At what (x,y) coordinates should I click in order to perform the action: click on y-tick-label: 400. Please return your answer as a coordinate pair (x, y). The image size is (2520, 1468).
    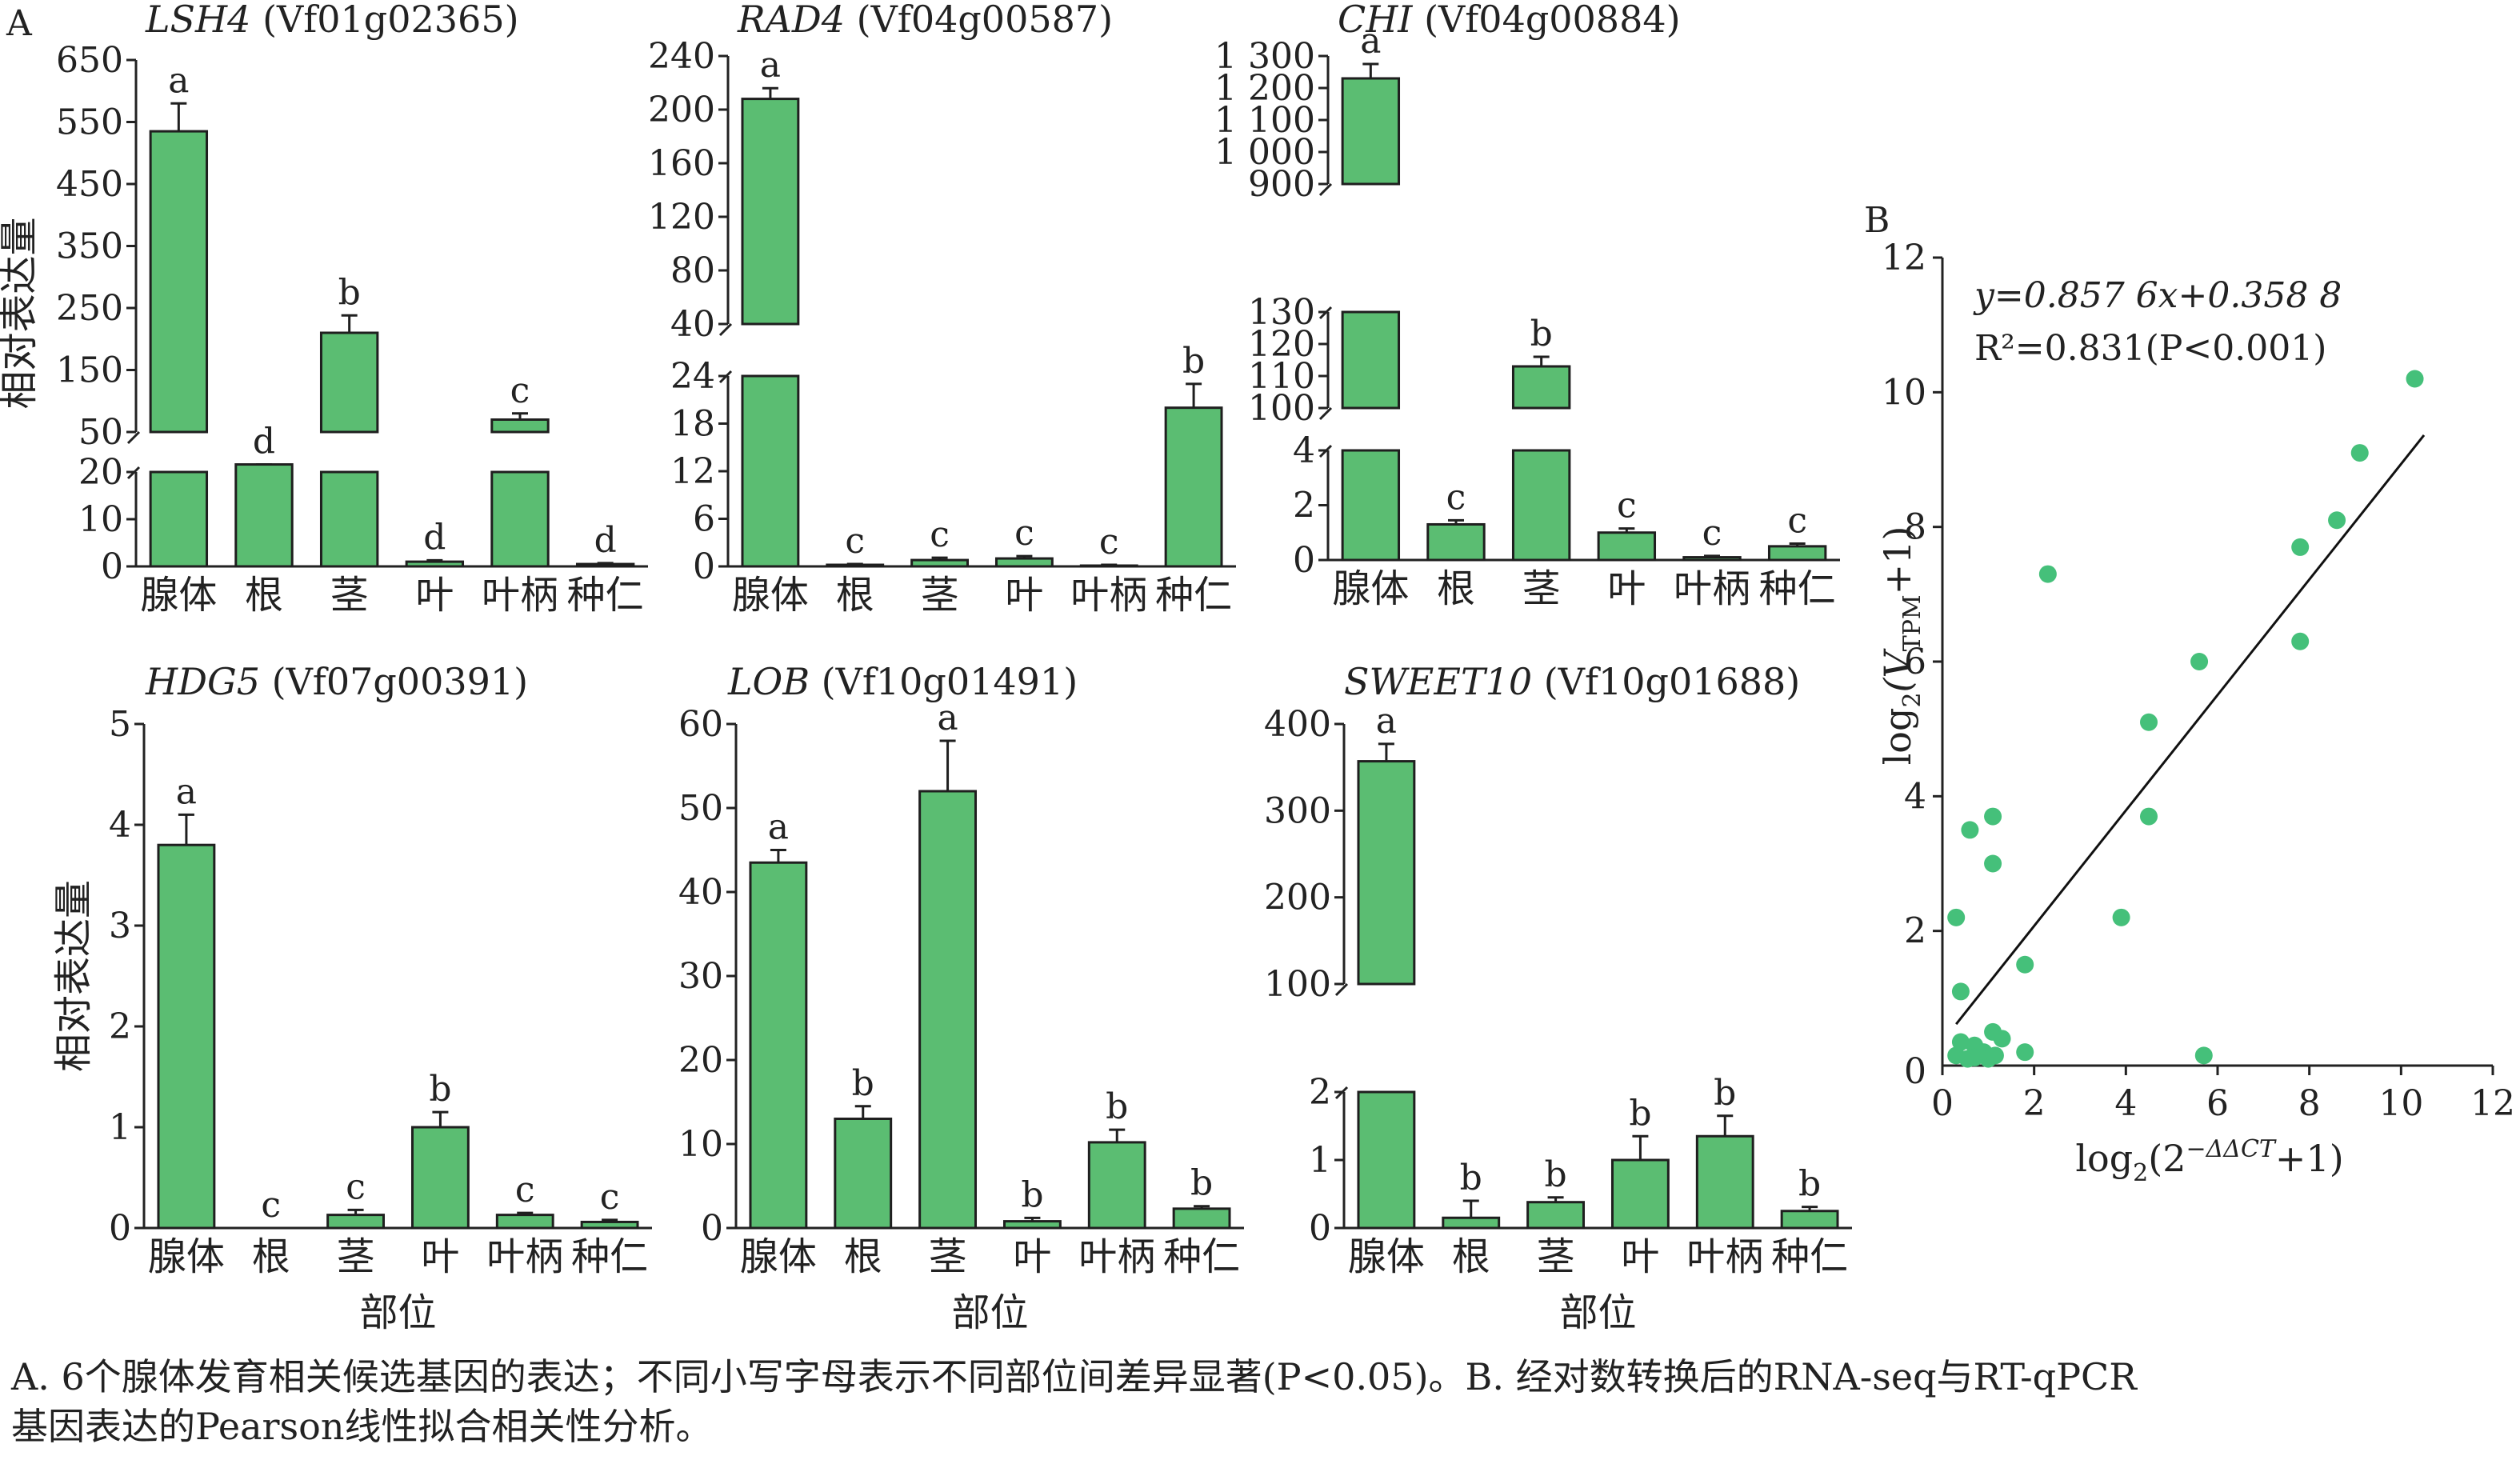
    Looking at the image, I should click on (1297, 724).